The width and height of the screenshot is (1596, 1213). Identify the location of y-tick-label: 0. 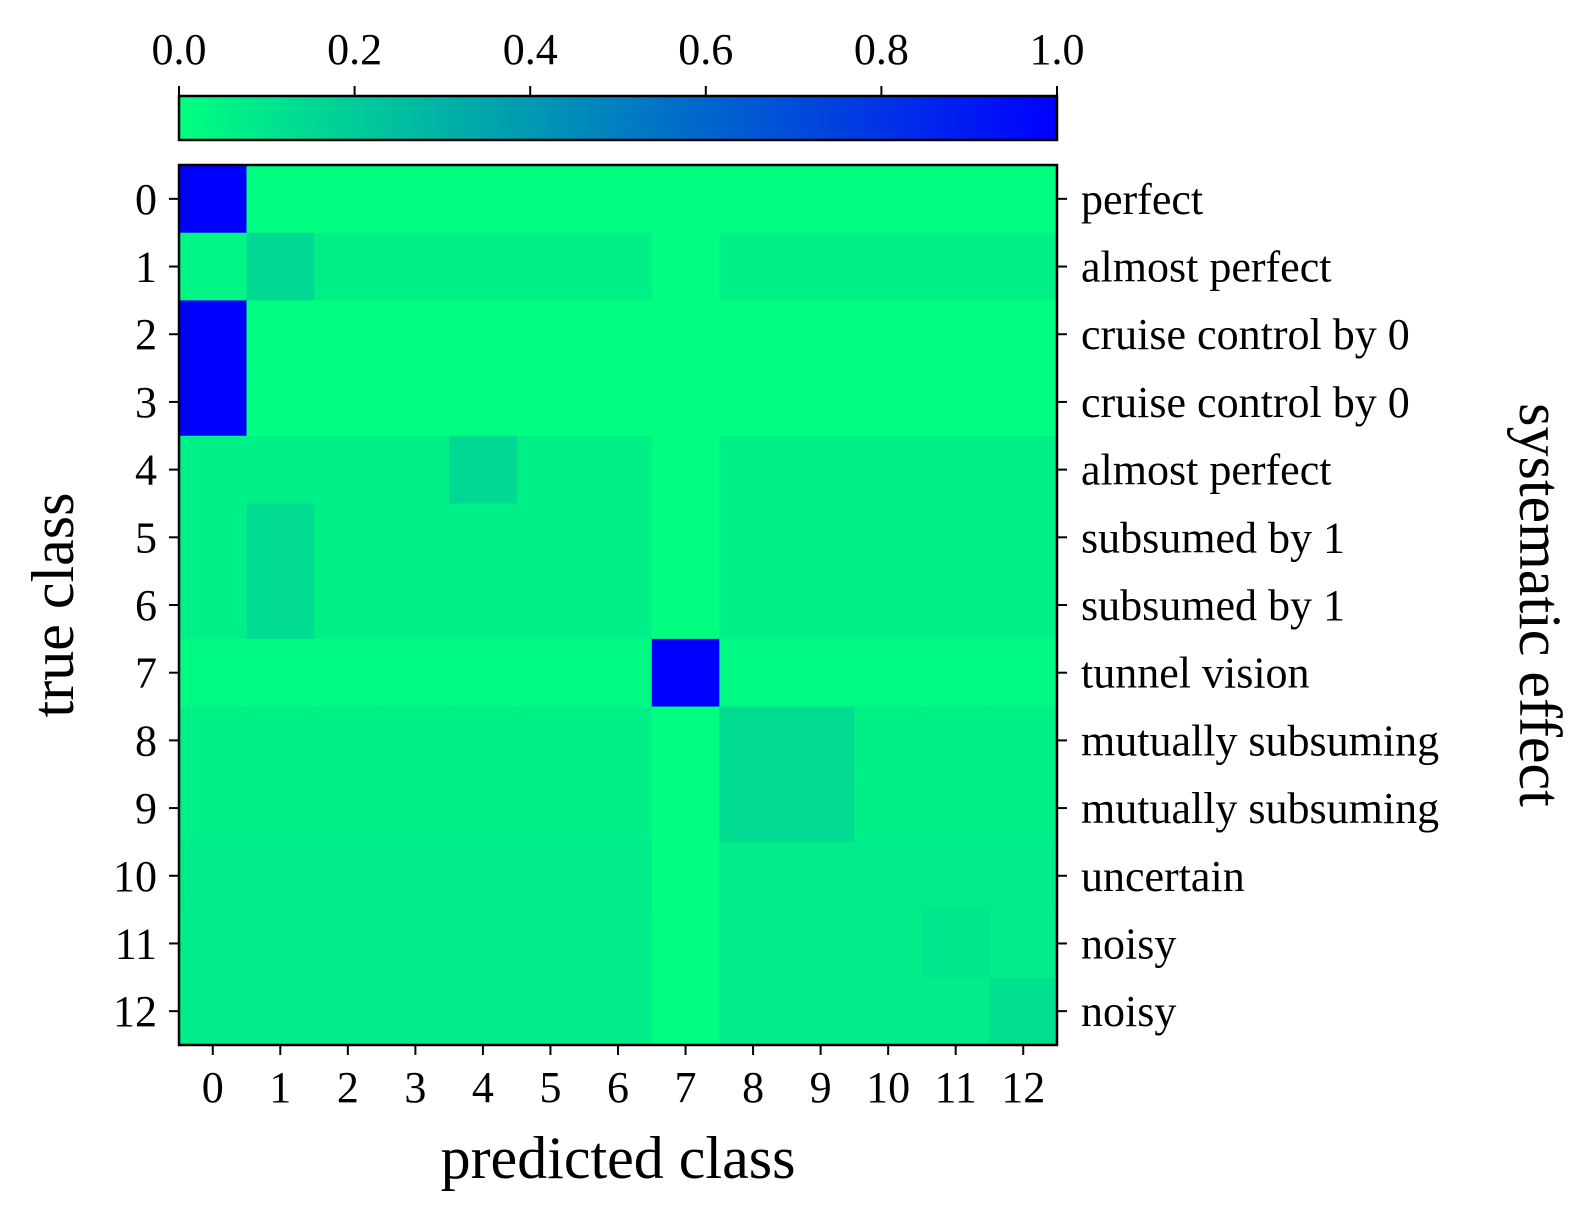
(146, 199).